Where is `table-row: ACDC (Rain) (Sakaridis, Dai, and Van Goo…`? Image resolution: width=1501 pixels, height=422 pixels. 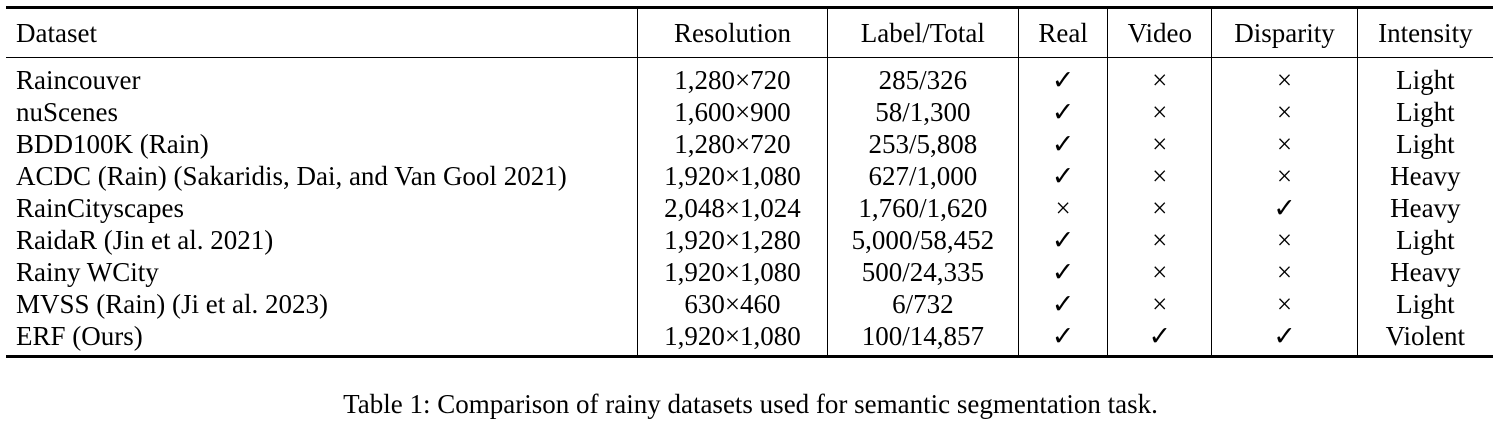
table-row: ACDC (Rain) (Sakaridis, Dai, and Van Goo… is located at coordinates (749, 176).